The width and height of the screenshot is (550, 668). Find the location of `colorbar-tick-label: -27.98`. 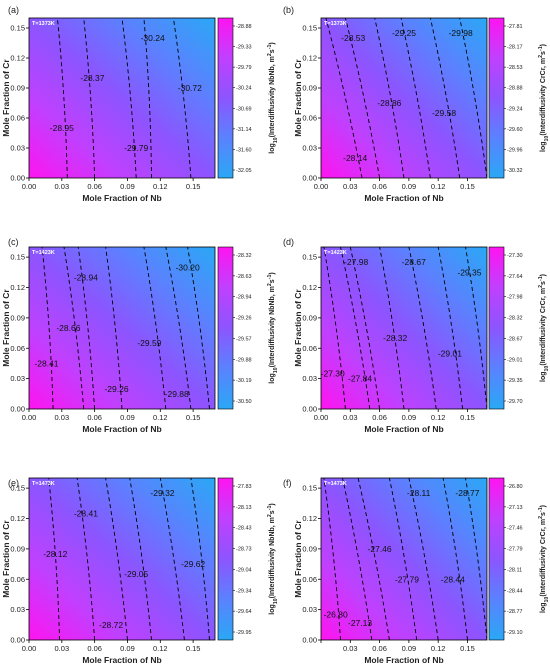

colorbar-tick-label: -27.98 is located at coordinates (515, 298).